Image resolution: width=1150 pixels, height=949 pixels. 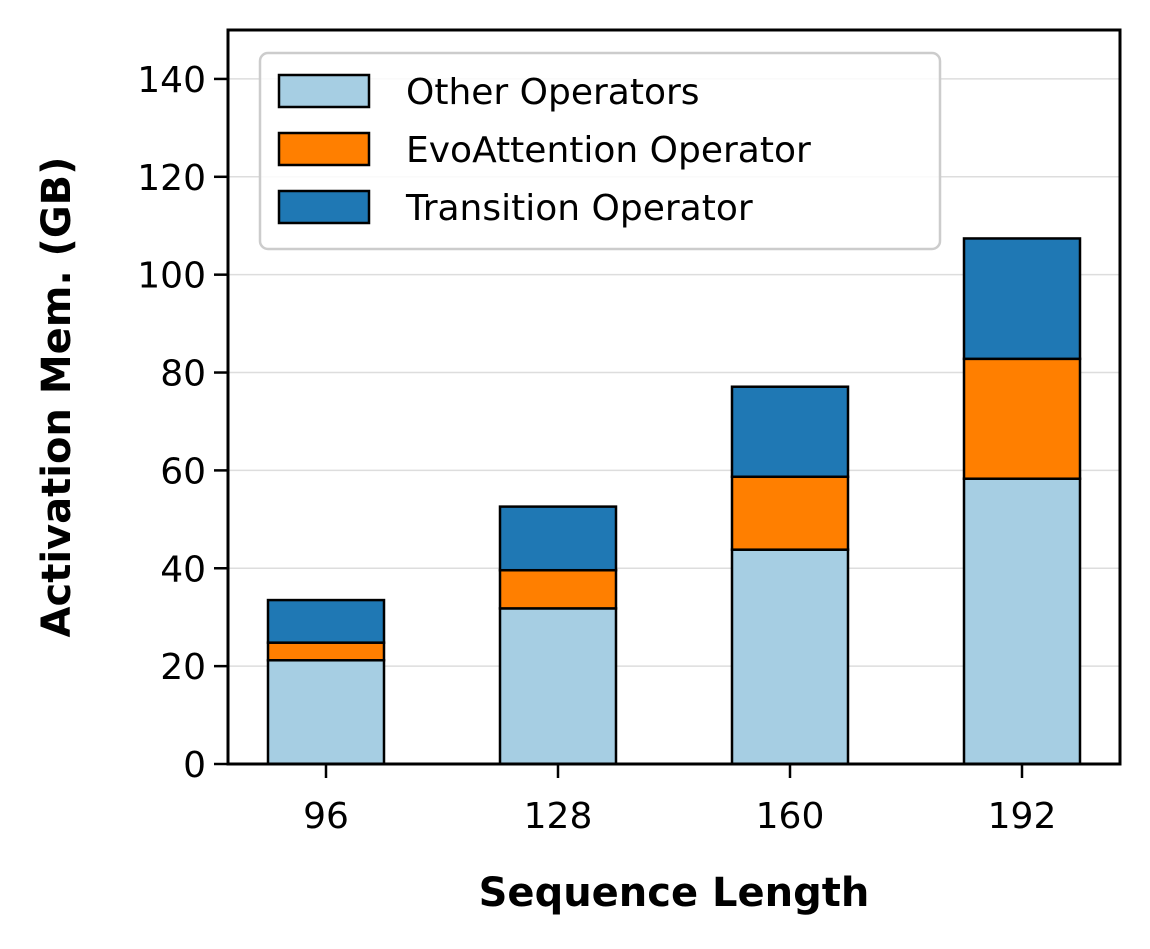 I want to click on y-axis: 0 20 40 60 80 100 120 140, so click(x=182, y=423).